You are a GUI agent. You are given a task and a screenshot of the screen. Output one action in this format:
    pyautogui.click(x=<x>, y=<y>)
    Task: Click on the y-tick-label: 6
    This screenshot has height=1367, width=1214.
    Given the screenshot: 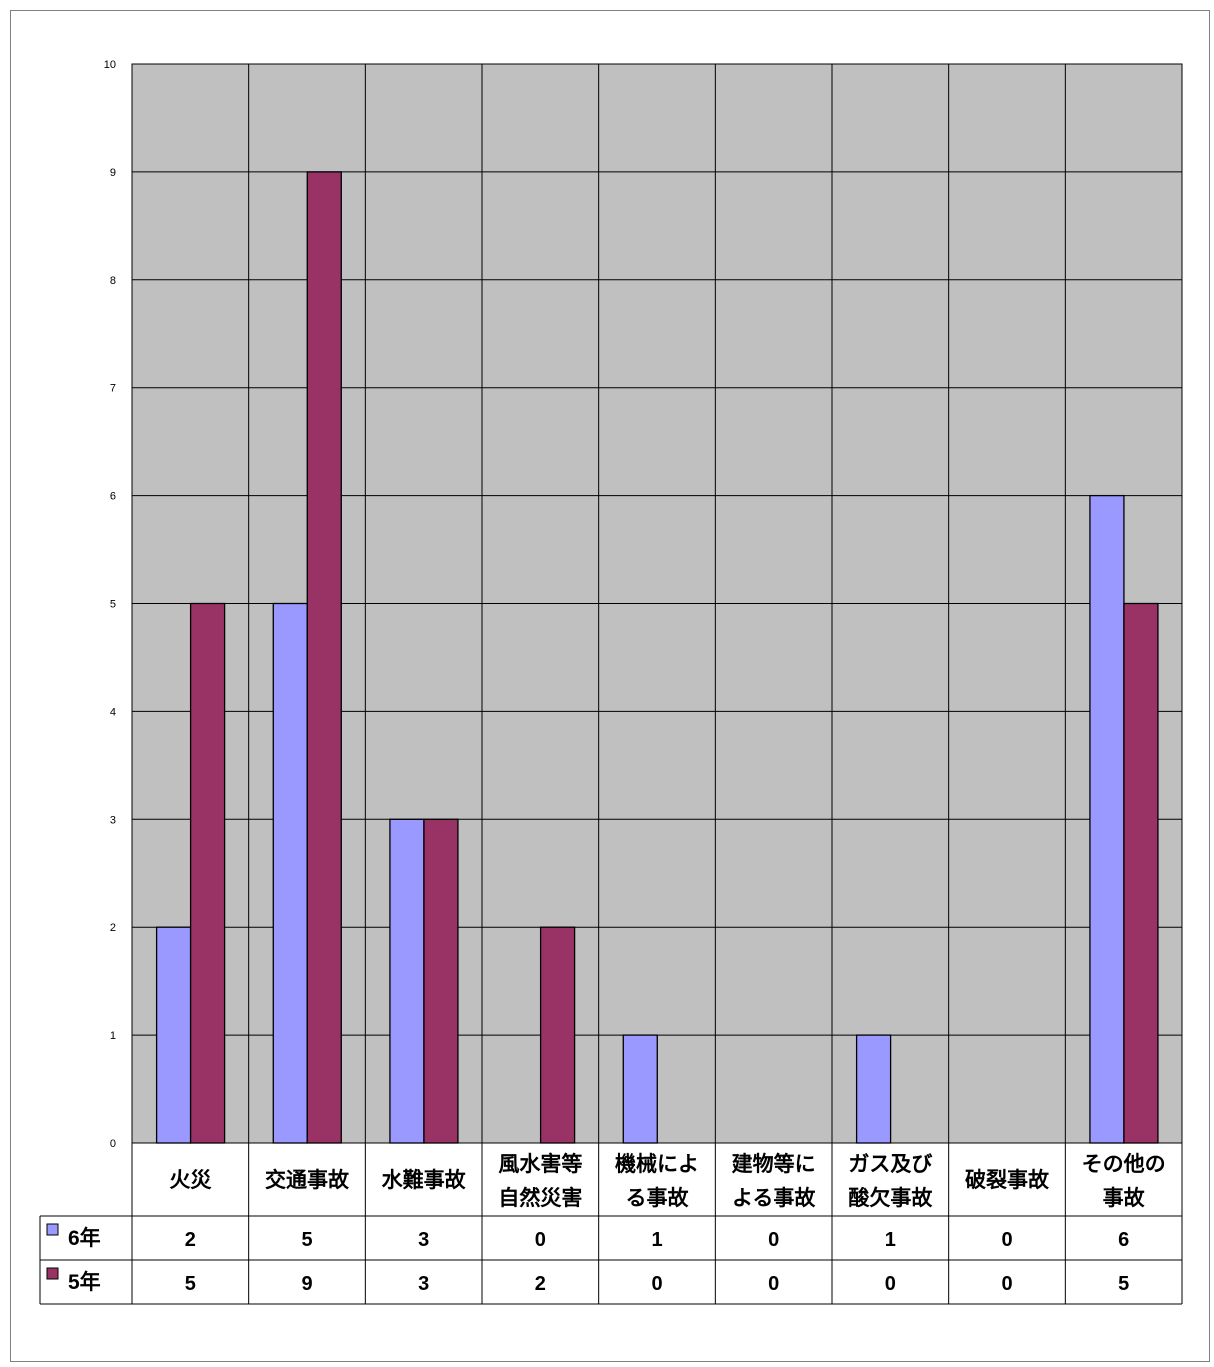 What is the action you would take?
    pyautogui.click(x=113, y=497)
    